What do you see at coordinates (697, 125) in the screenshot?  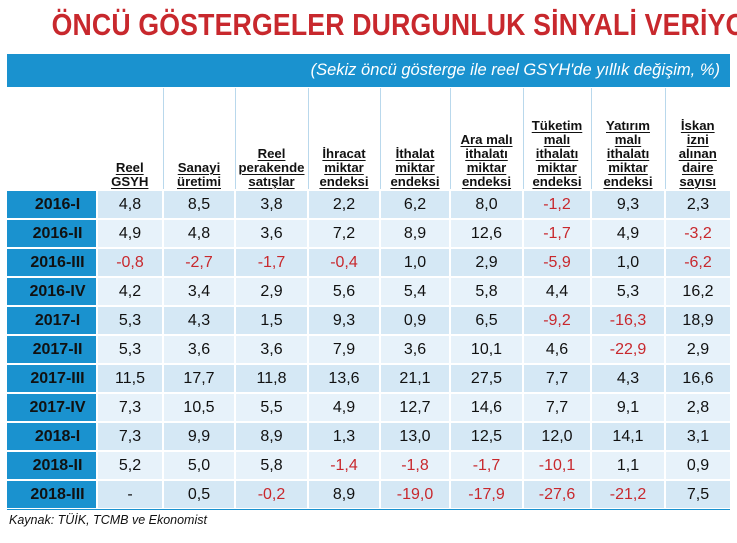 I see `column-header-line: İskan` at bounding box center [697, 125].